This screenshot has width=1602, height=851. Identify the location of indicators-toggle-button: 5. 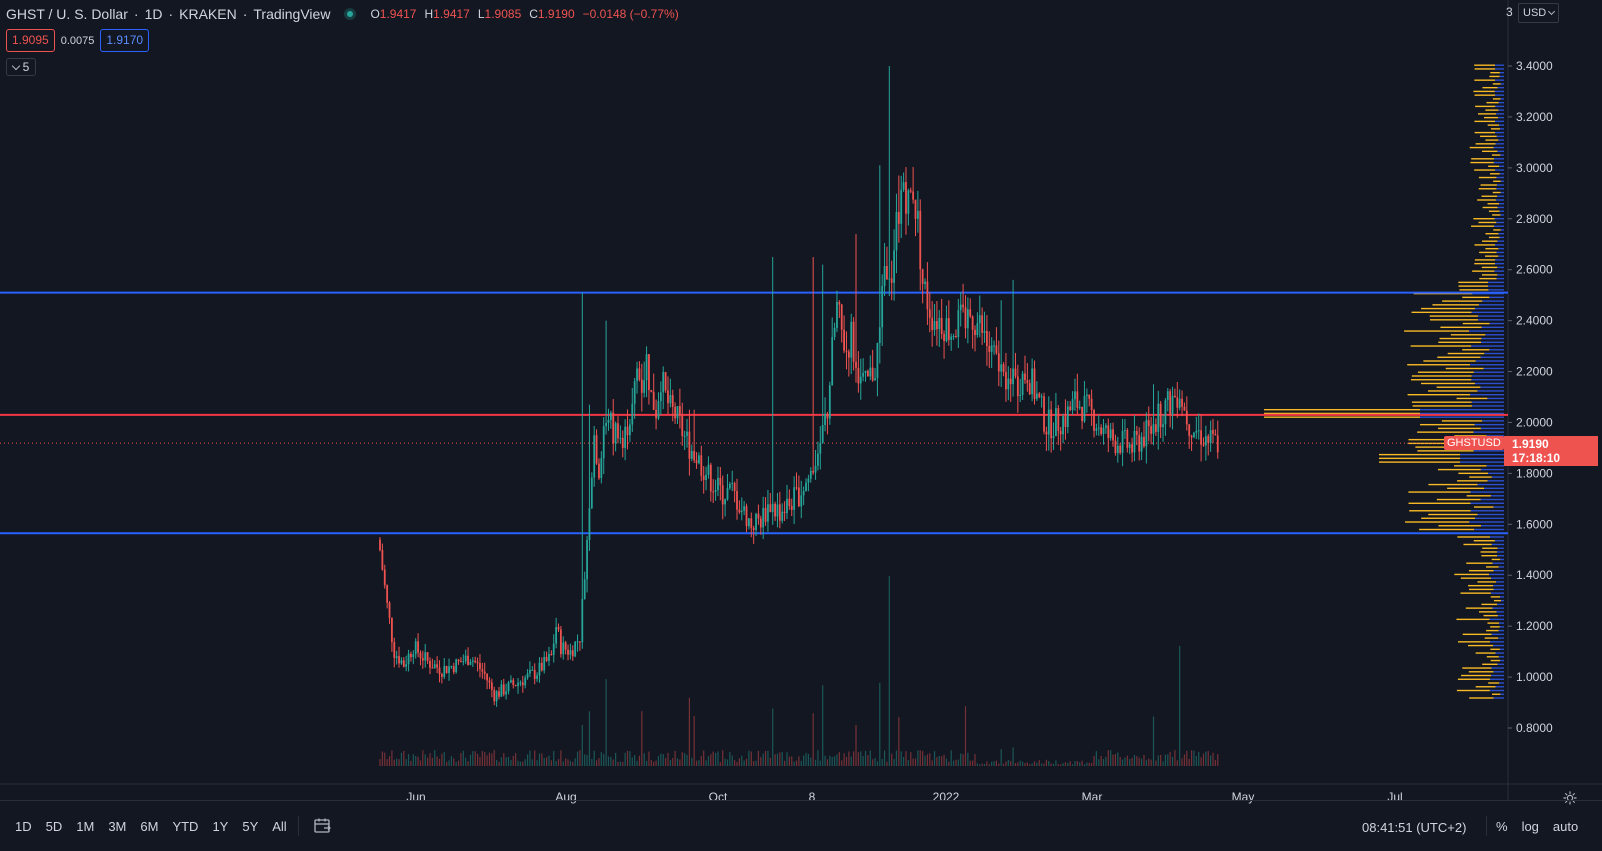
(21, 67).